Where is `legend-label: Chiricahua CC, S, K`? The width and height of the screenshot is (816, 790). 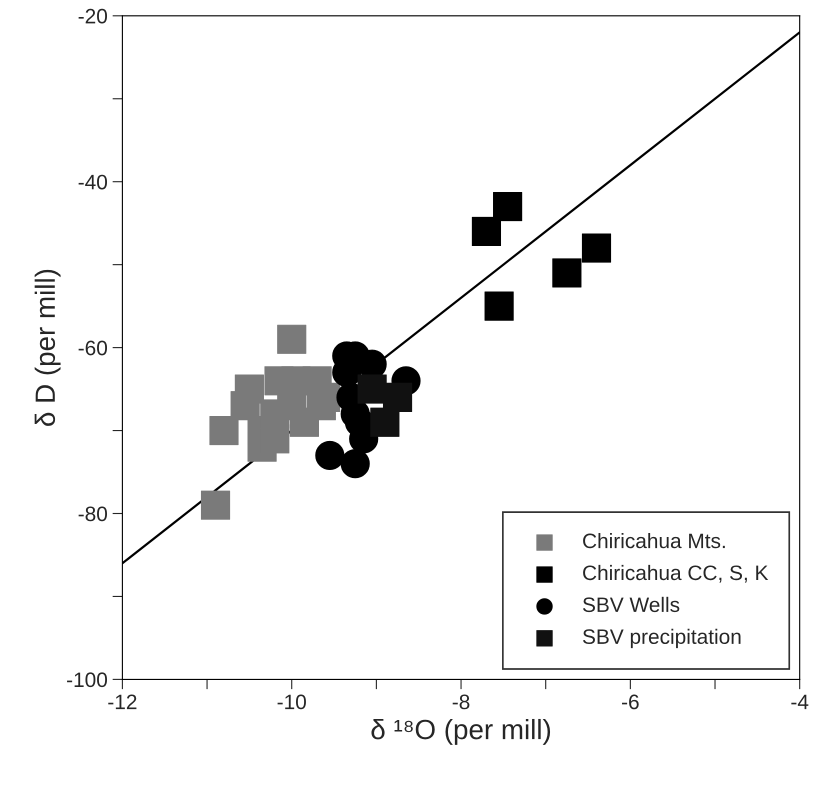 legend-label: Chiricahua CC, S, K is located at coordinates (675, 573).